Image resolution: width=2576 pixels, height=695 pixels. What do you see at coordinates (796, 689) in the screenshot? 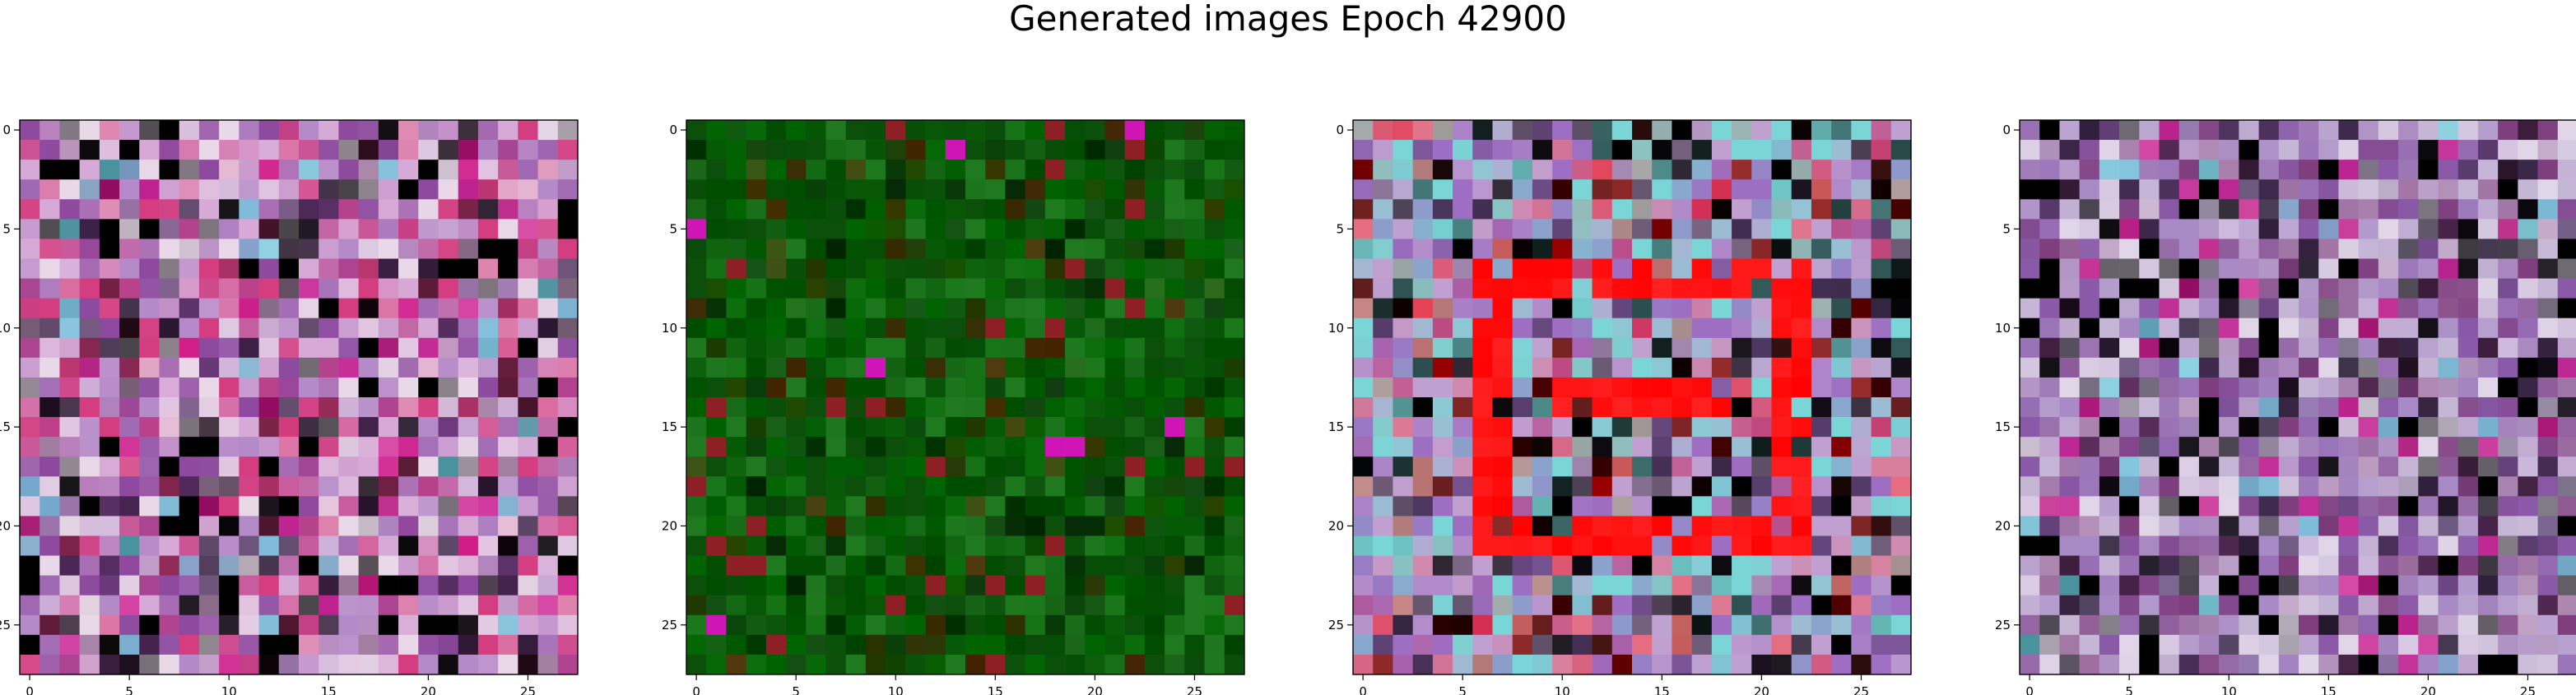
I see `x-tick-label: 5` at bounding box center [796, 689].